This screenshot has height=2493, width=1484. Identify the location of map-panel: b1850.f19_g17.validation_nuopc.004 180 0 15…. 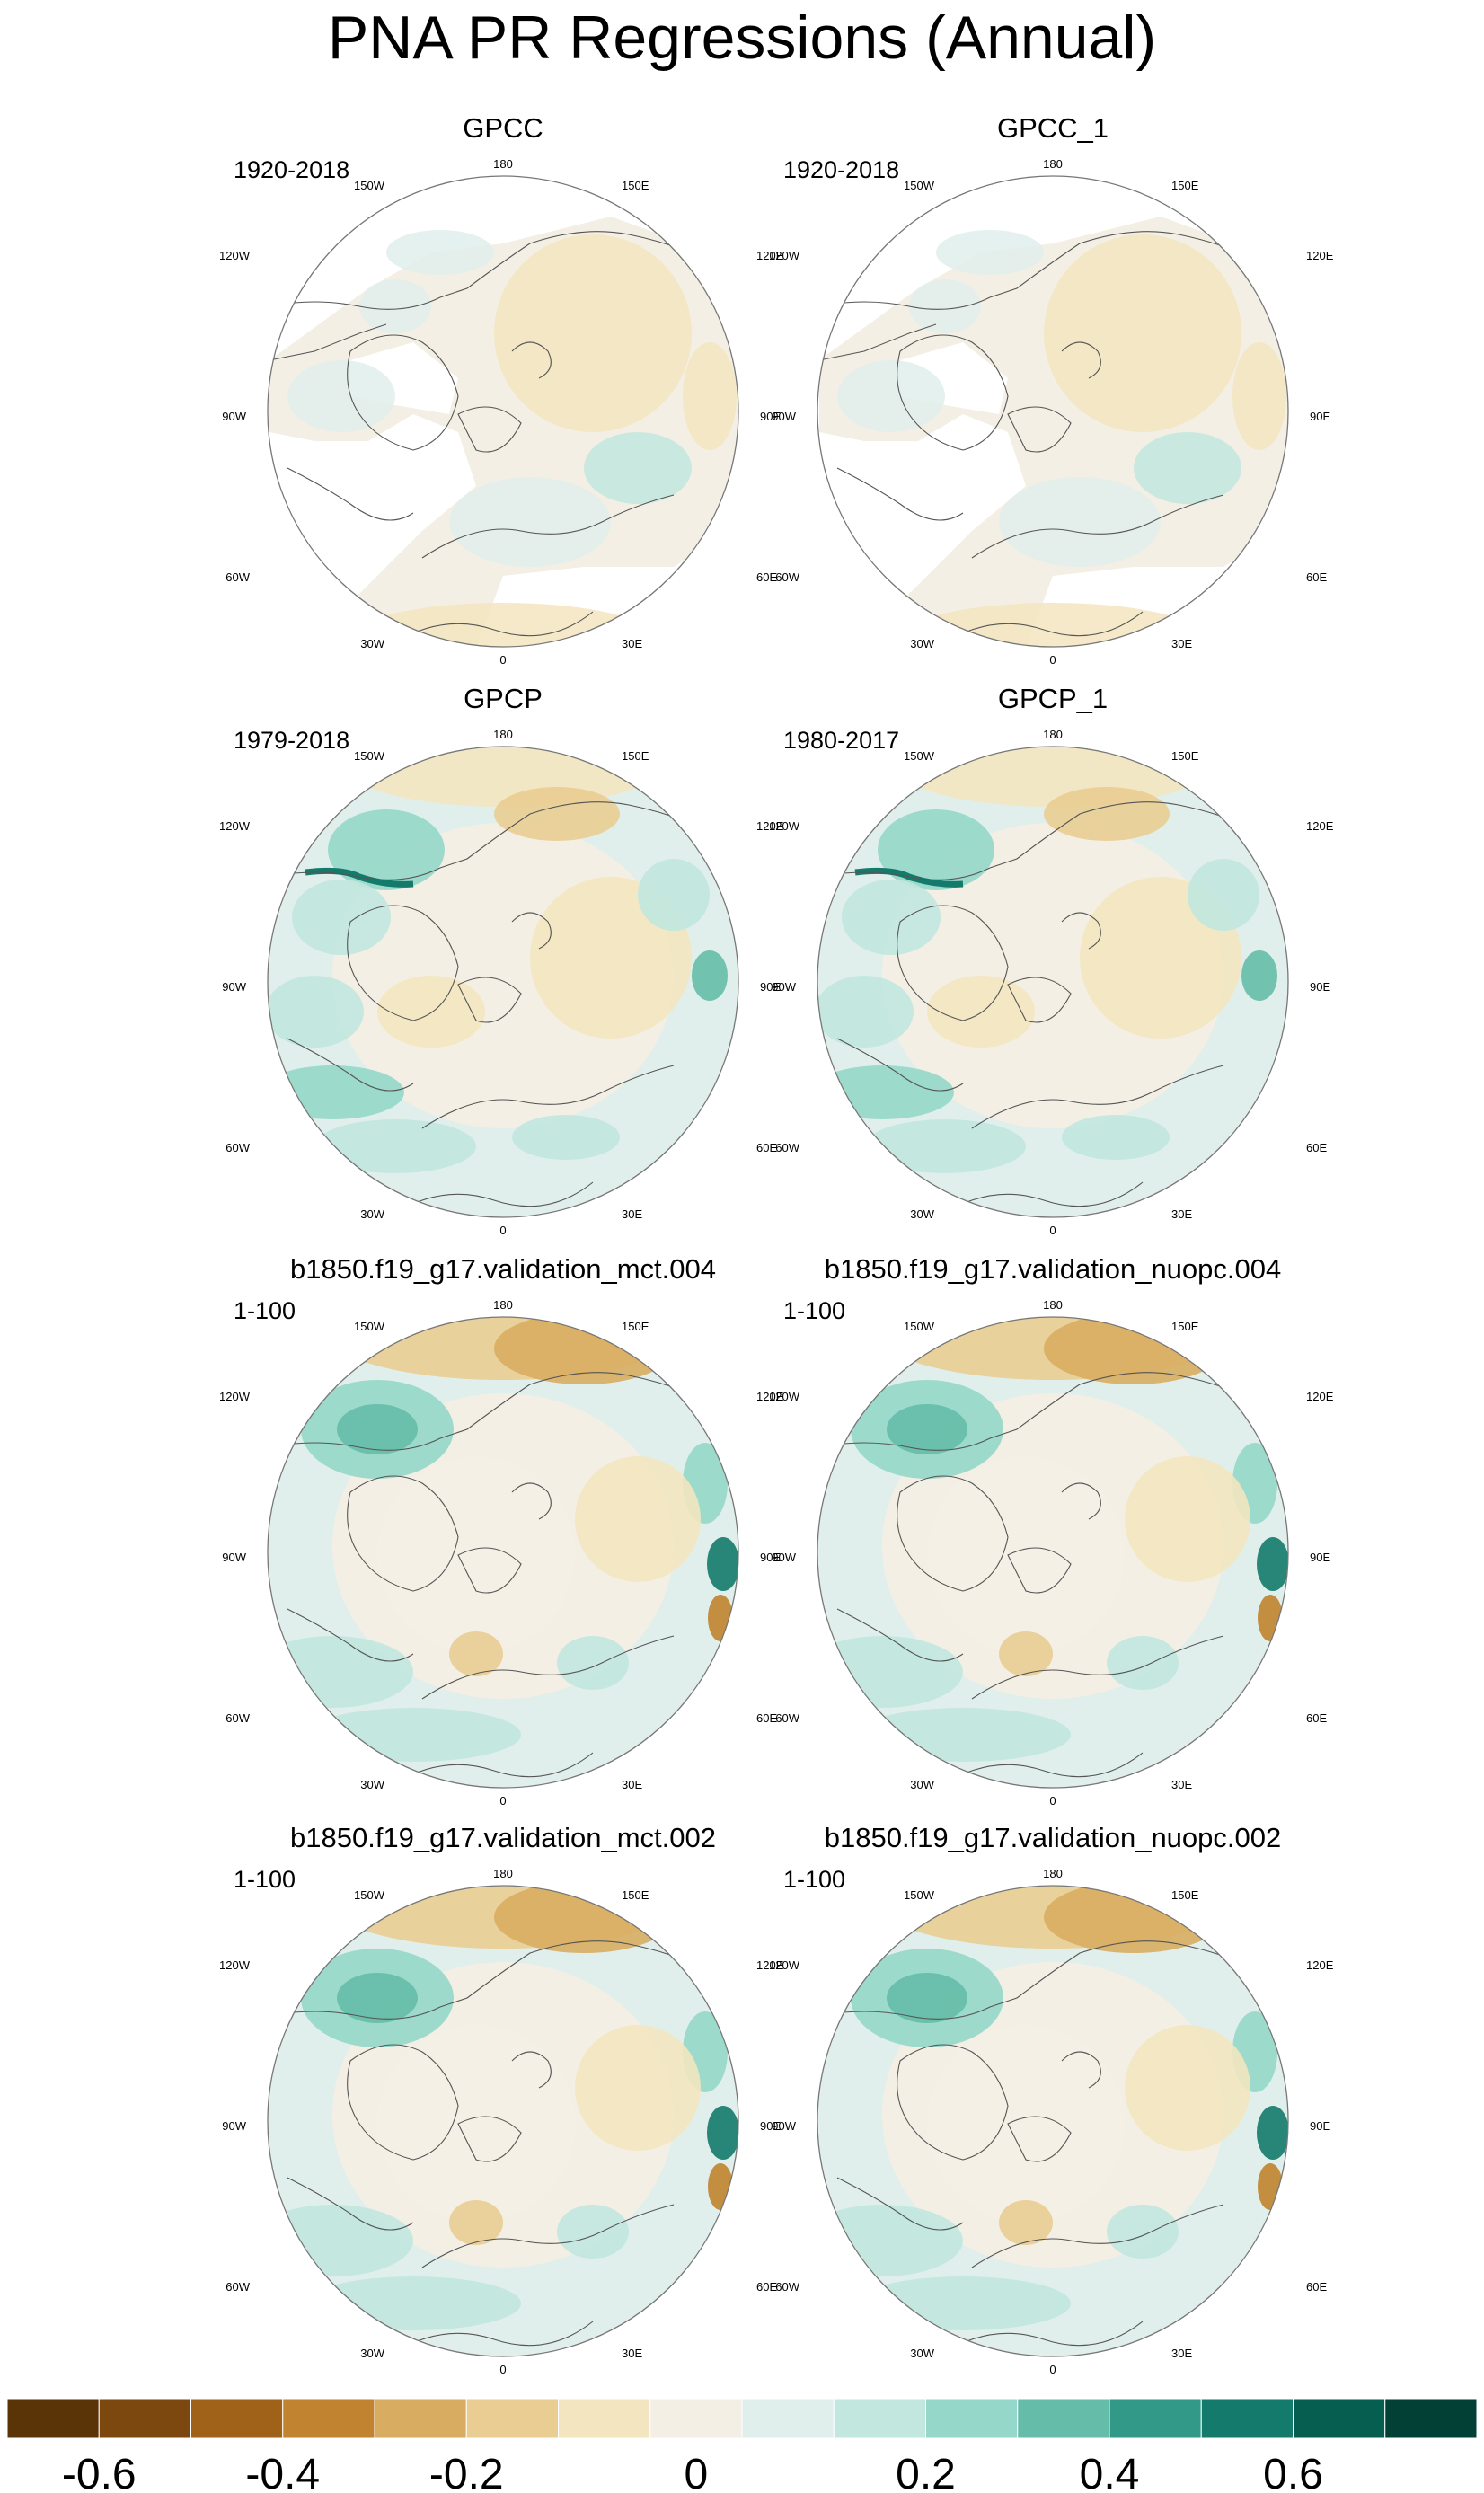
(1052, 1536).